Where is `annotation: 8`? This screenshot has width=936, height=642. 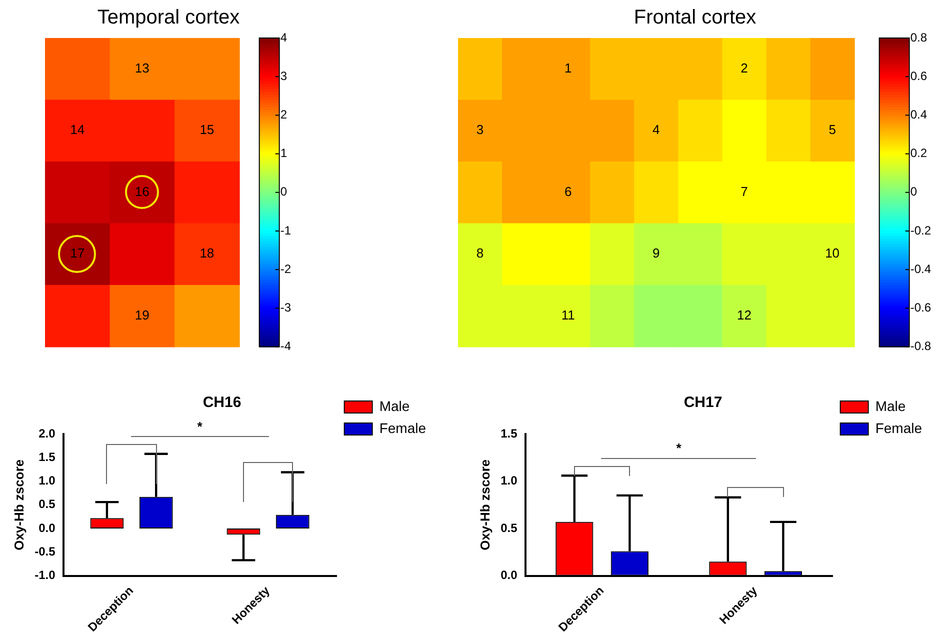 annotation: 8 is located at coordinates (480, 253).